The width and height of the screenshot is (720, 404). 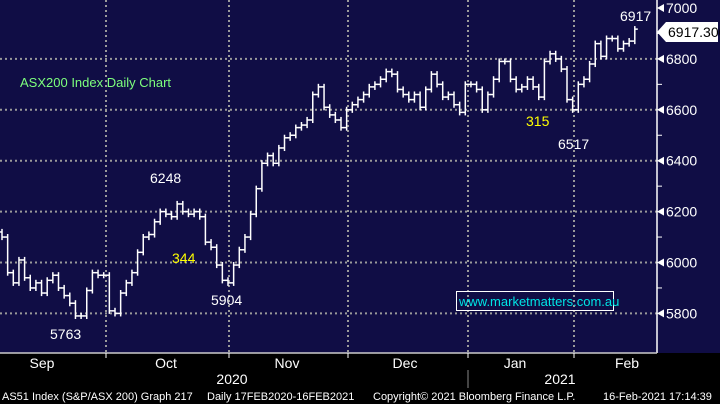 What do you see at coordinates (334, 362) in the screenshot?
I see `x-axis: Sep Oct Nov Dec Jan Feb` at bounding box center [334, 362].